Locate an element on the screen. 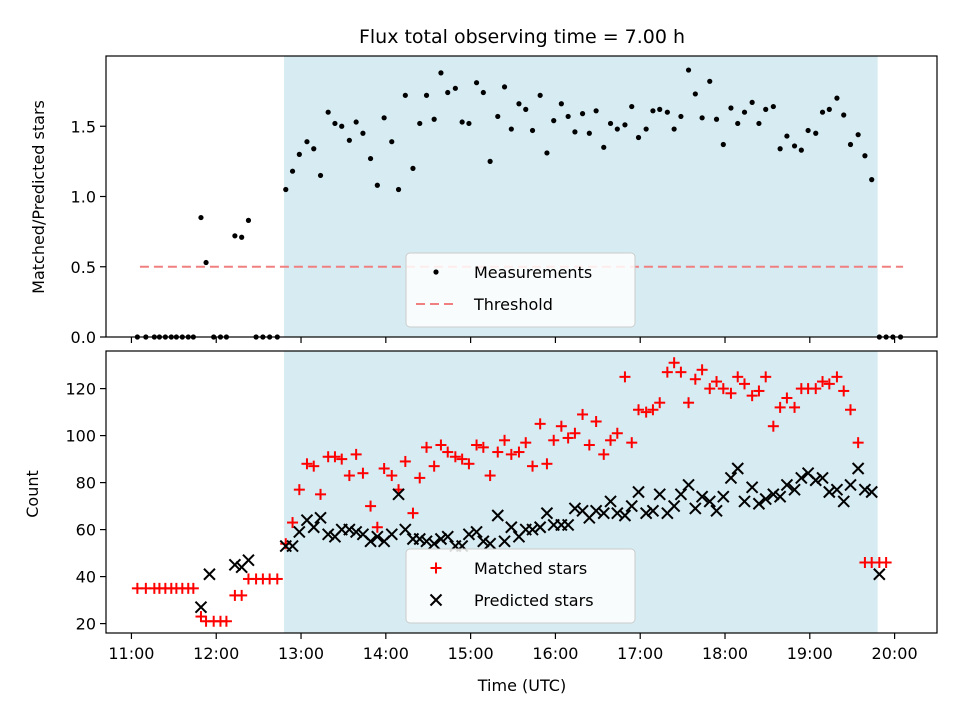 Image resolution: width=960 pixels, height=720 pixels. count-point-1-88-b is located at coordinates (871, 492).